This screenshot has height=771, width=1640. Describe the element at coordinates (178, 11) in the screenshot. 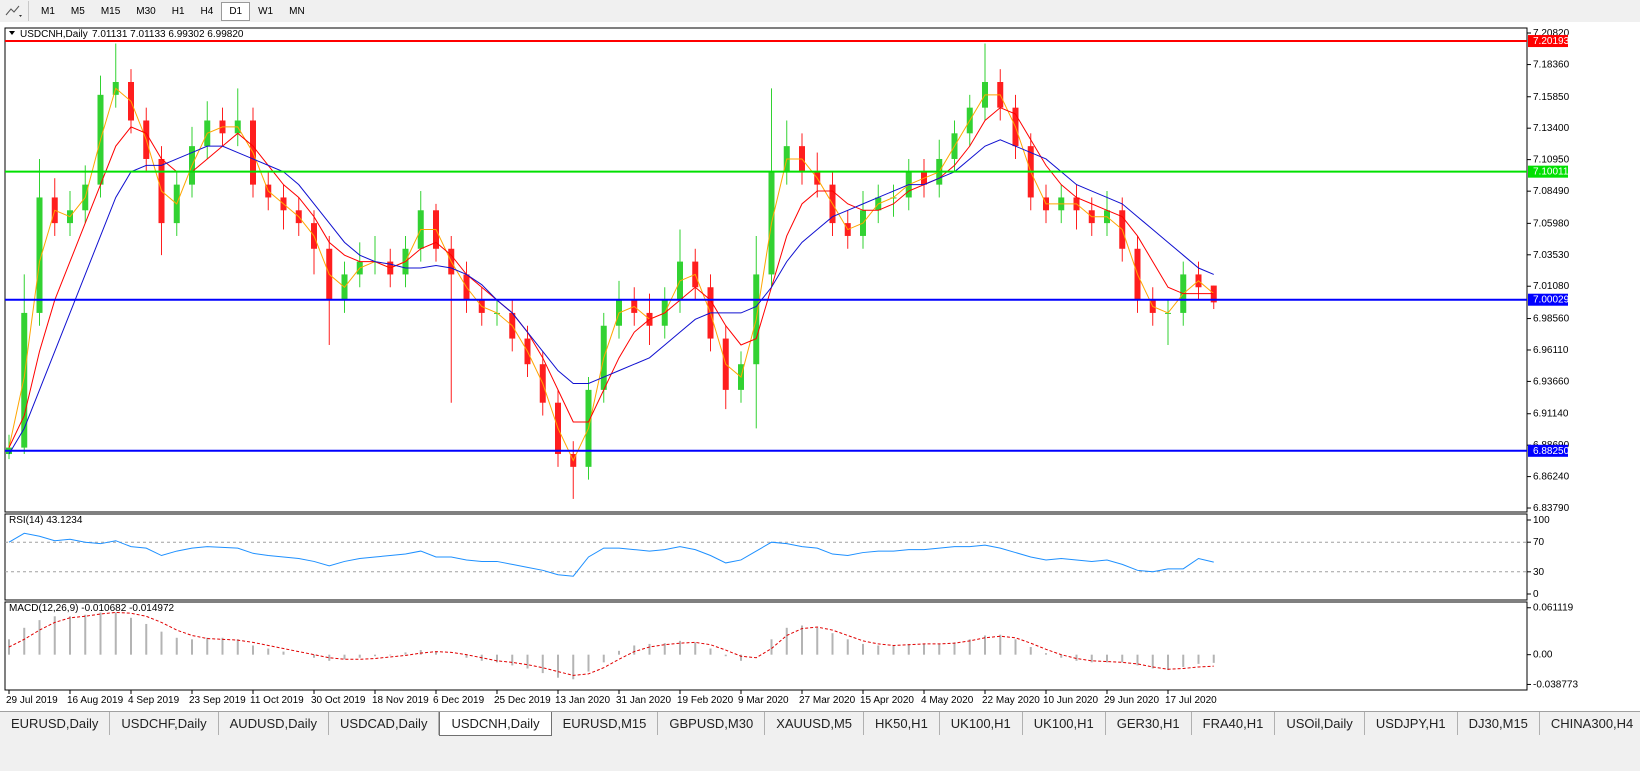

I see `timeframe-button: H1` at that location.